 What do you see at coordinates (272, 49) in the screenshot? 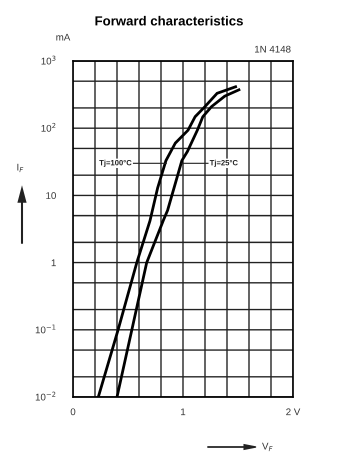
I see `text: 1N 4148` at bounding box center [272, 49].